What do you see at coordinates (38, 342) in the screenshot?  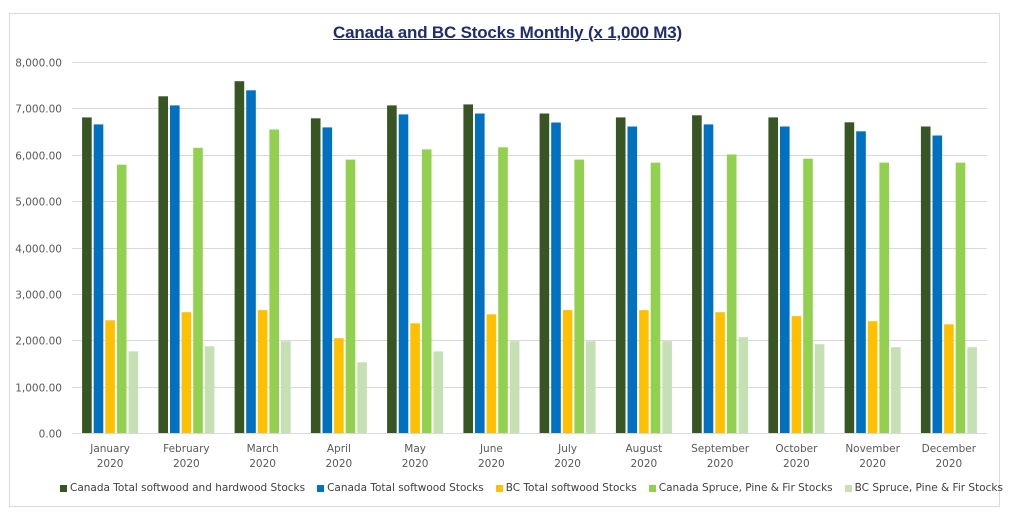 I see `y-tick-label: 2,000.00` at bounding box center [38, 342].